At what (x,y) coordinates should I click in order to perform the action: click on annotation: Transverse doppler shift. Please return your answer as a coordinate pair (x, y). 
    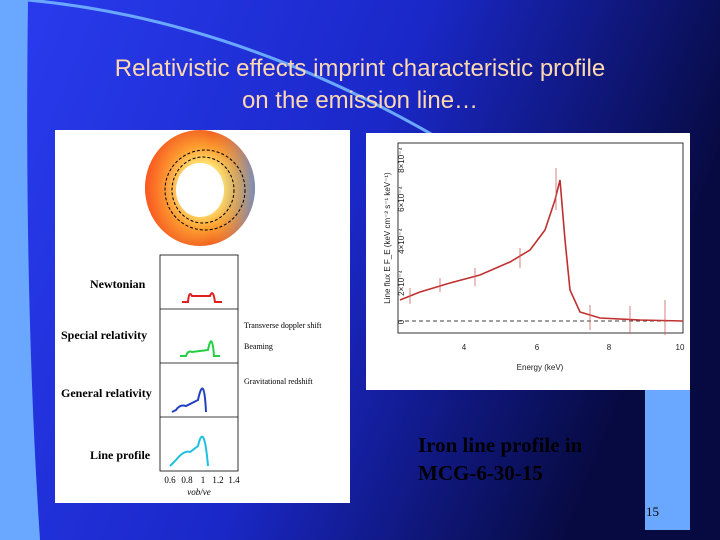
    Looking at the image, I should click on (283, 325).